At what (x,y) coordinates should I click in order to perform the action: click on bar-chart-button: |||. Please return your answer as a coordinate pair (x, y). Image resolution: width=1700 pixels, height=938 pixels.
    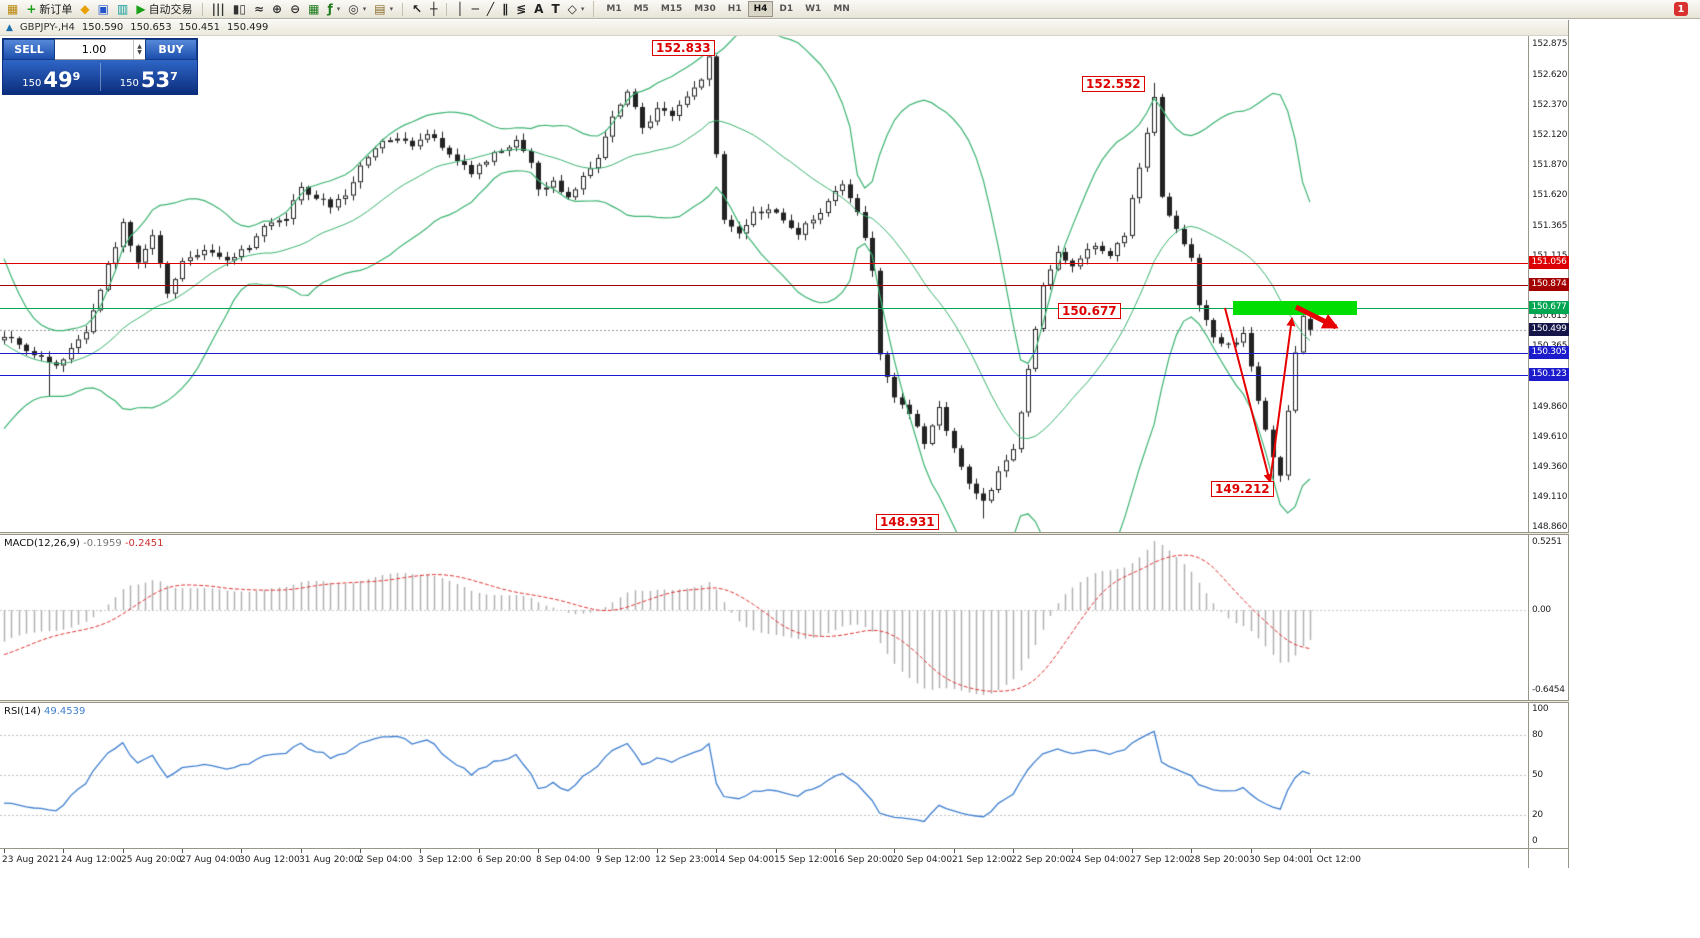
    Looking at the image, I should click on (218, 9).